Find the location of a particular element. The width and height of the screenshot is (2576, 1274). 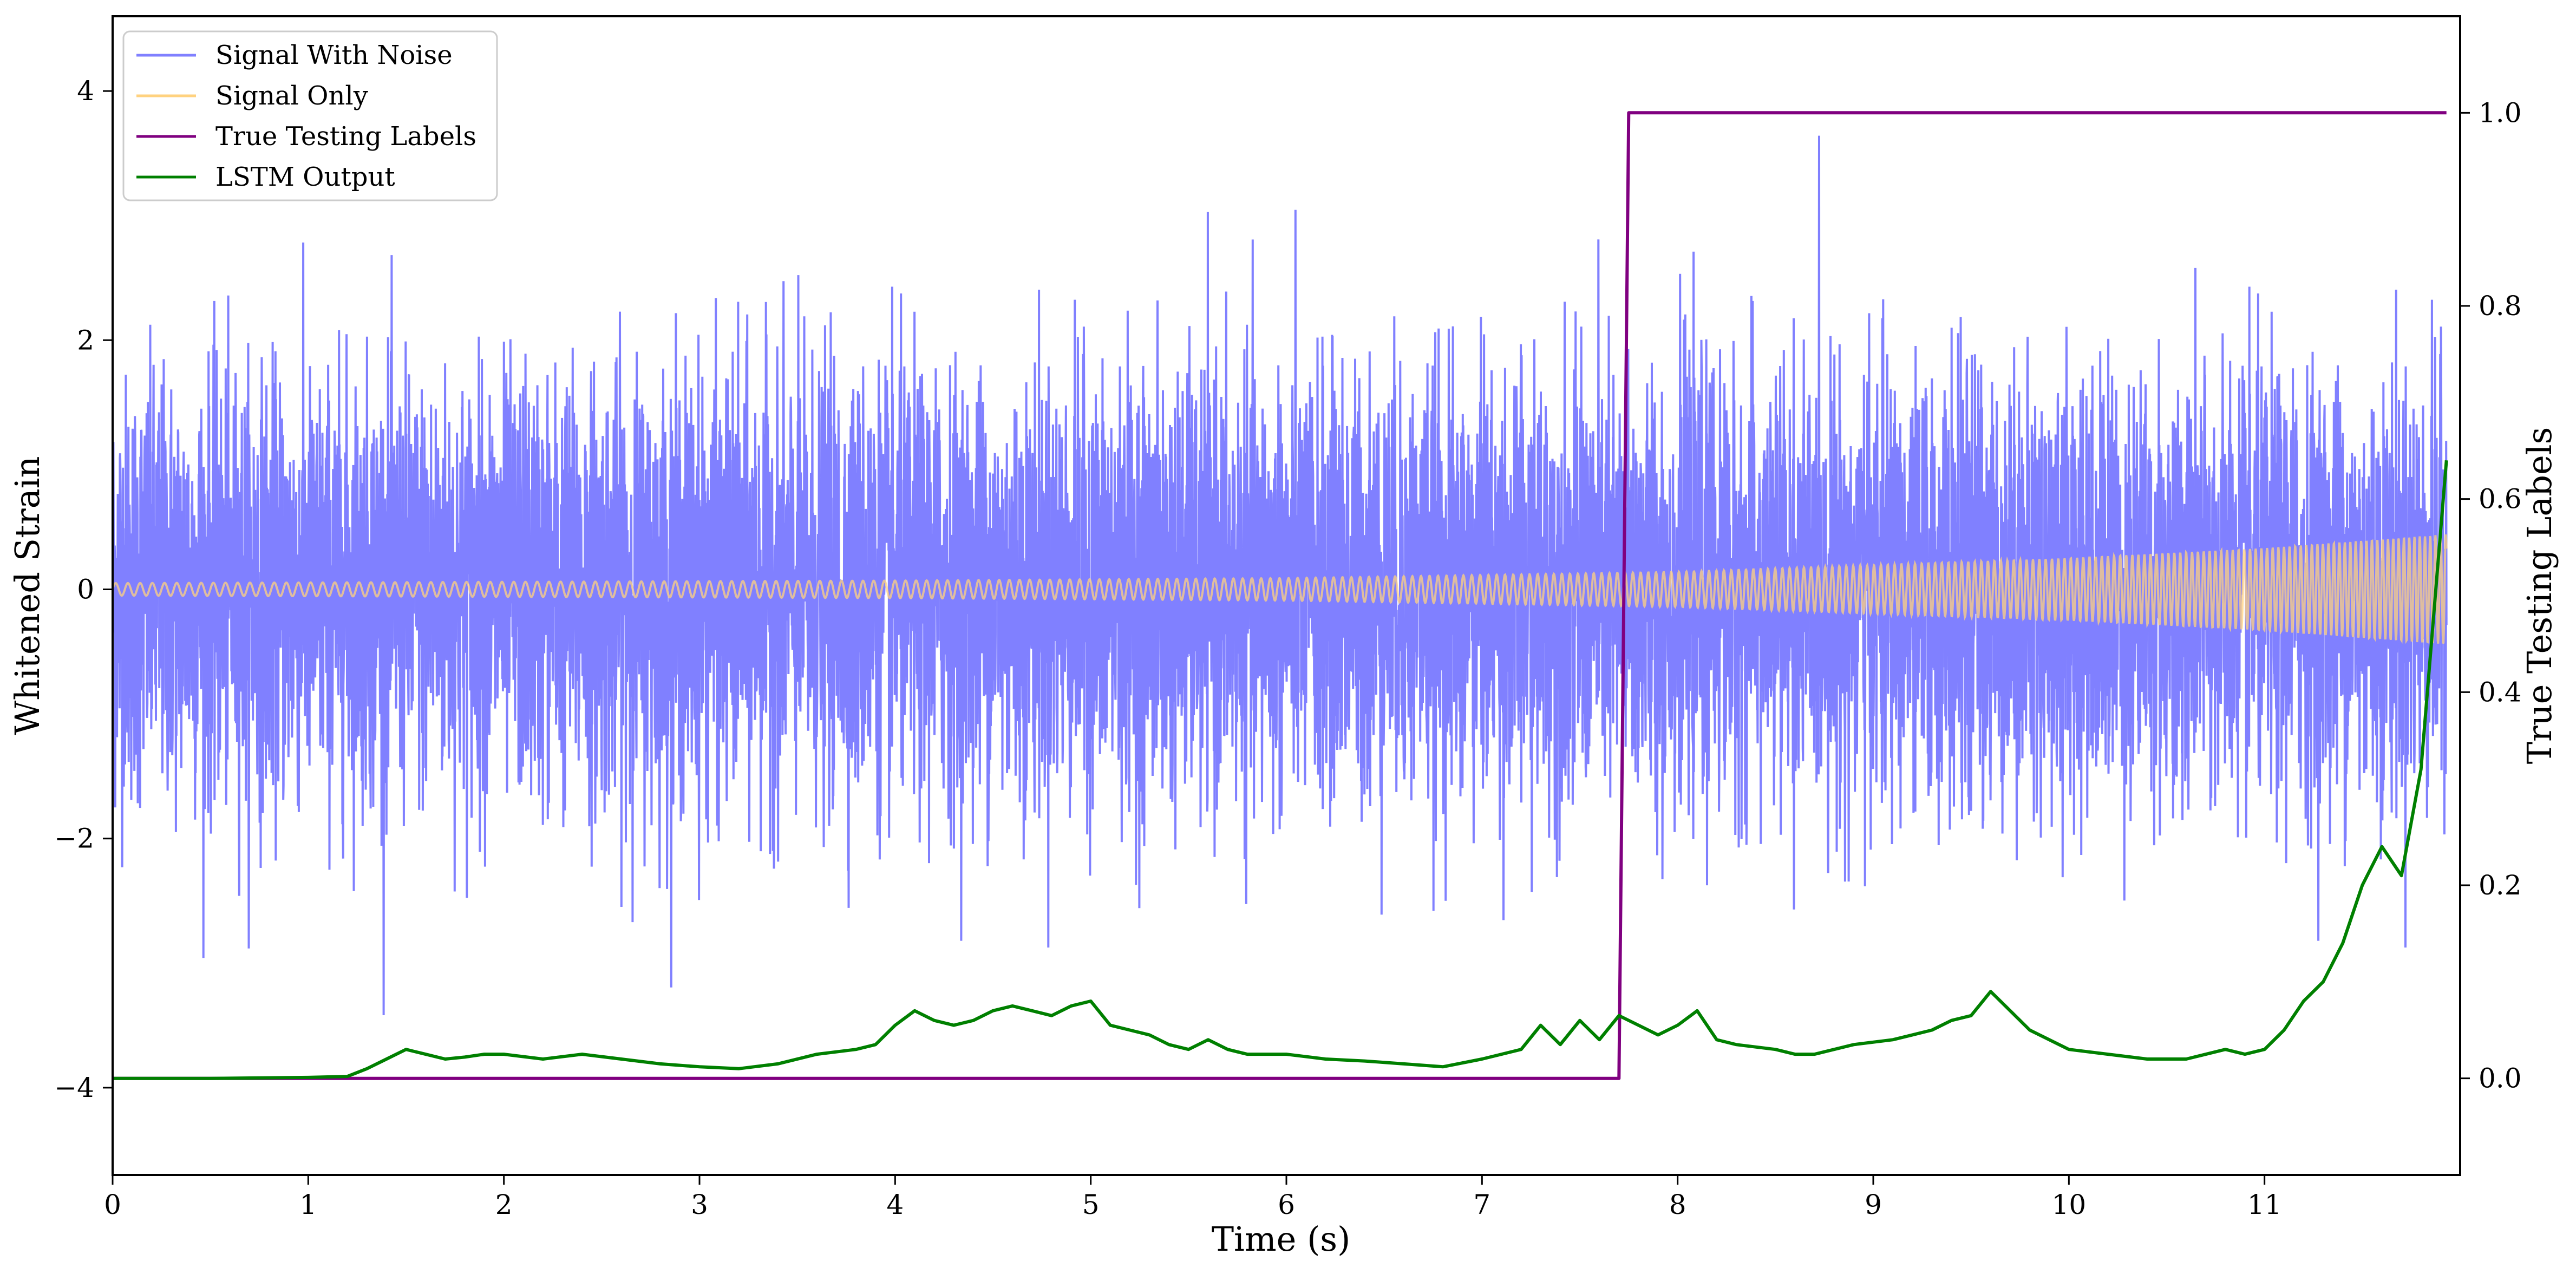

y2-tick-label: 0.0 is located at coordinates (2500, 1078).